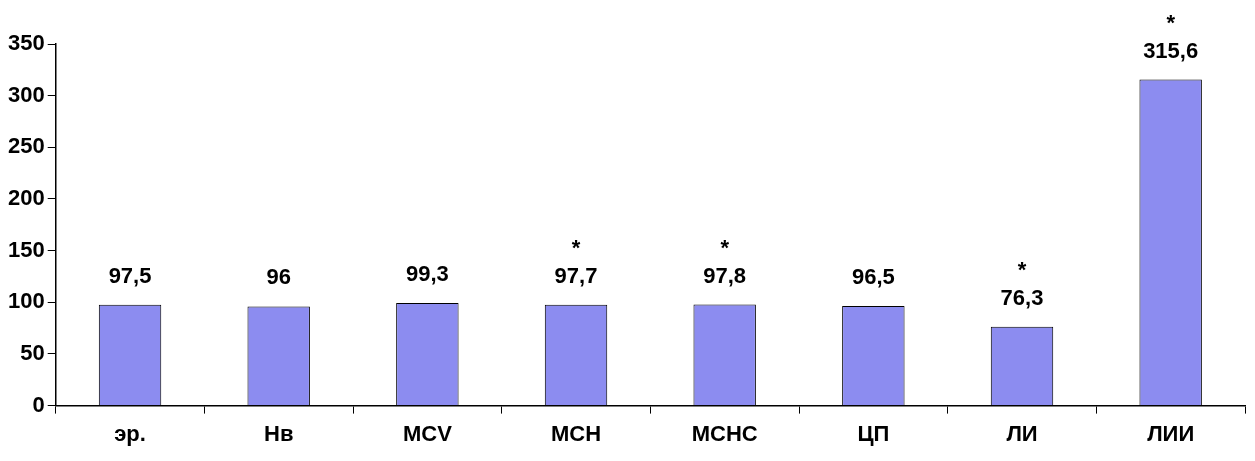 Image resolution: width=1255 pixels, height=461 pixels. Describe the element at coordinates (1171, 50) in the screenshot. I see `data-label: 315,6` at that location.